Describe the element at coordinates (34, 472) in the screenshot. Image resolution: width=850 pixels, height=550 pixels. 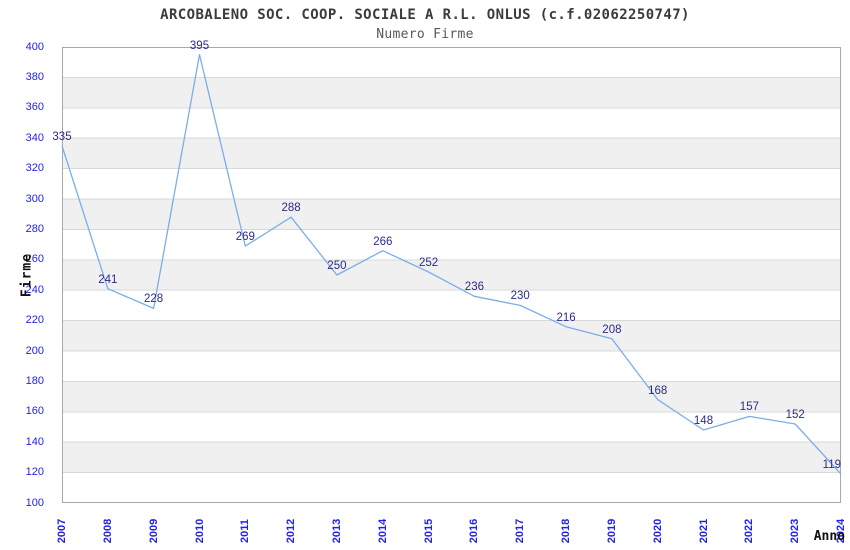
I see `y-tick-label: 120` at that location.